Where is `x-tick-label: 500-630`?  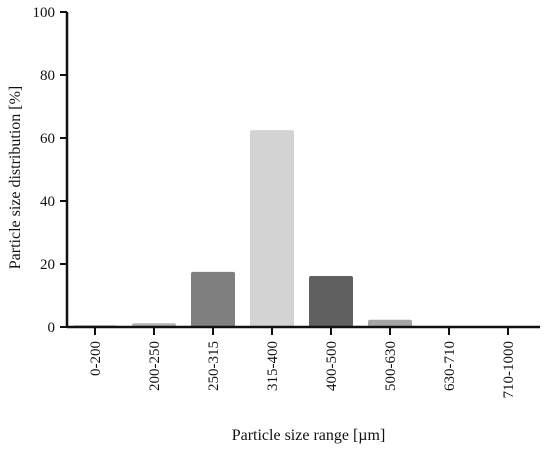
x-tick-label: 500-630 is located at coordinates (391, 366).